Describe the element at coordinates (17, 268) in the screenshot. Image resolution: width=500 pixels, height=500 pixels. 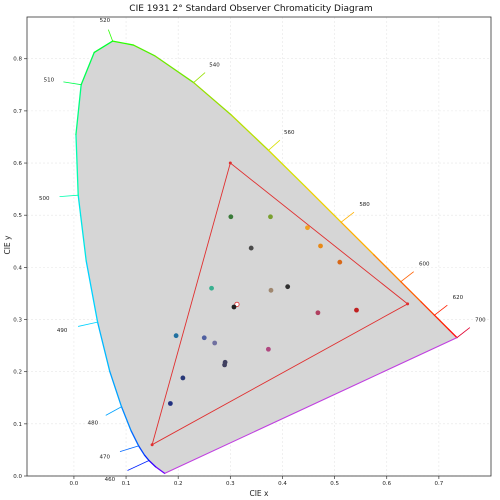
I see `y-tick-label: 0.4` at that location.